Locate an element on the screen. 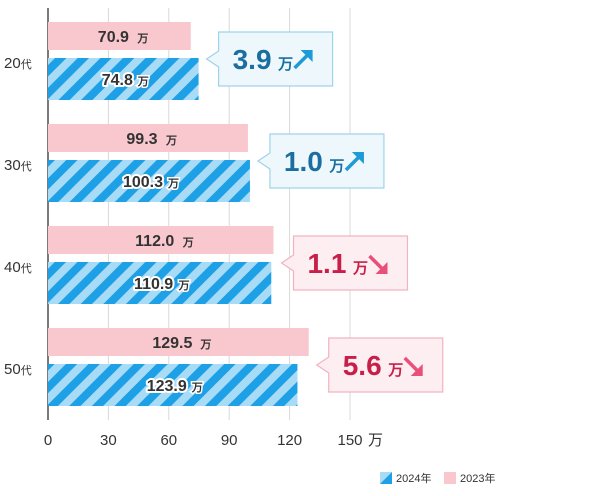  value-label-2023: 99.3 is located at coordinates (141, 139).